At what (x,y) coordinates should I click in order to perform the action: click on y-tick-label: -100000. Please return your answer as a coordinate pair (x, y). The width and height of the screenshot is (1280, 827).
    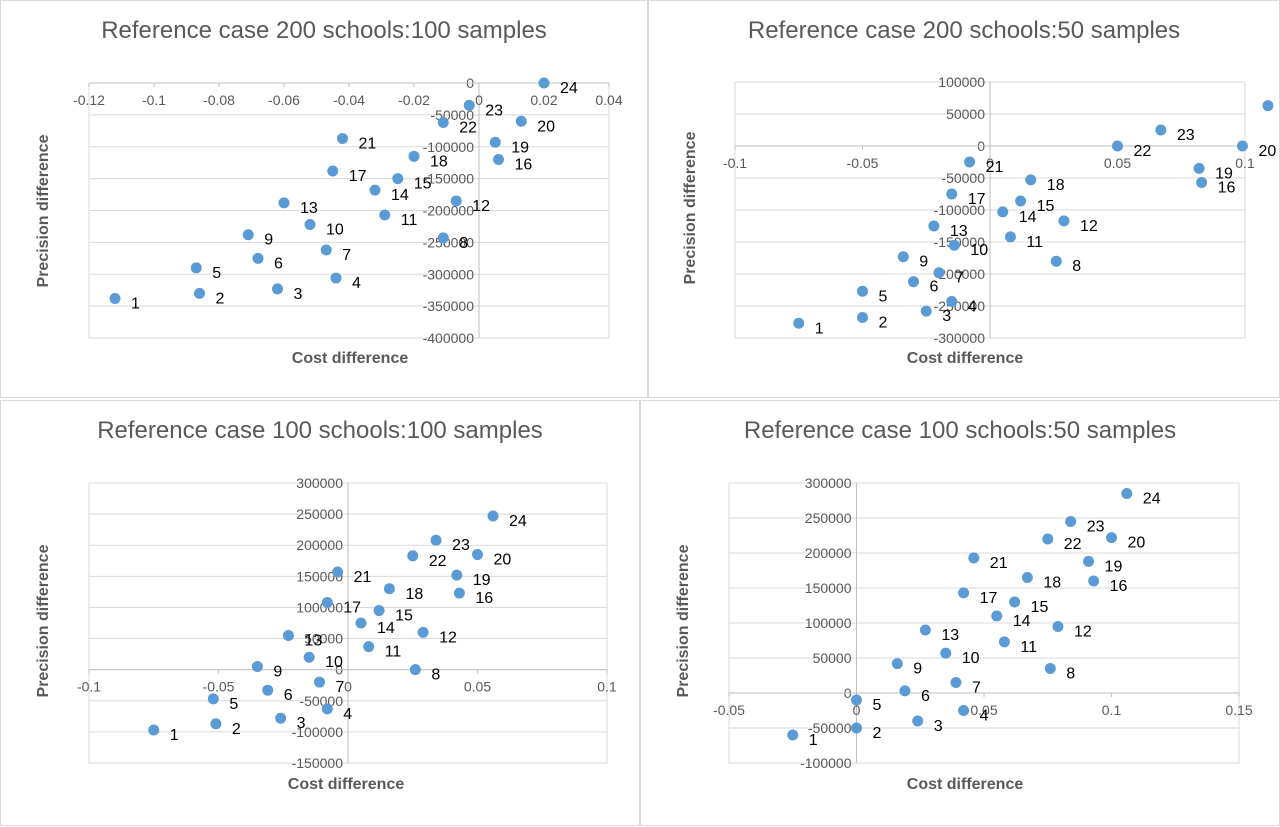
    Looking at the image, I should click on (826, 763).